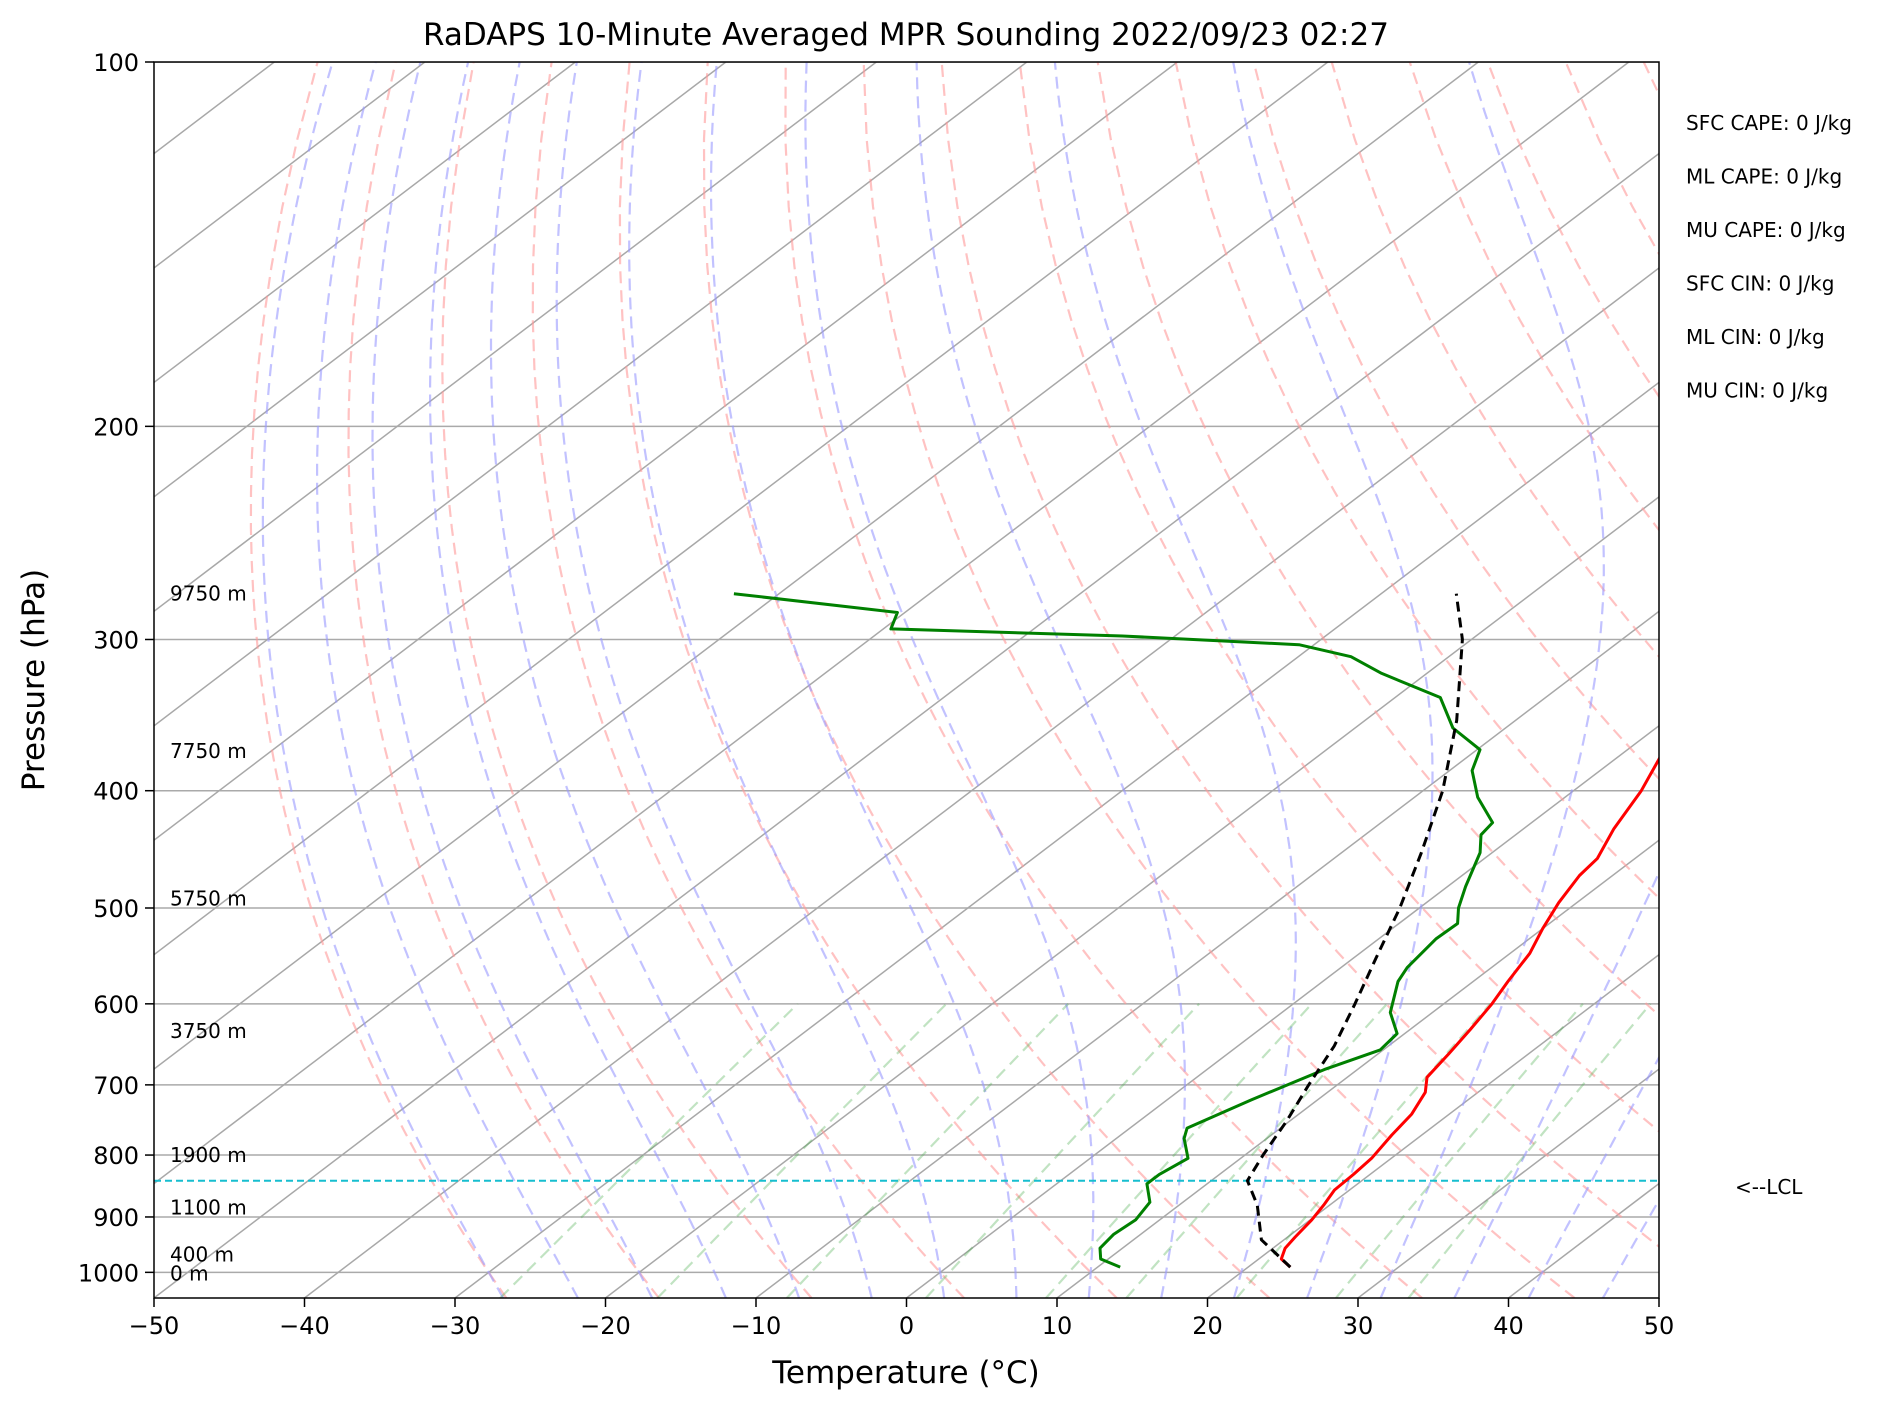  I want to click on x-tick-label: −10, so click(756, 1326).